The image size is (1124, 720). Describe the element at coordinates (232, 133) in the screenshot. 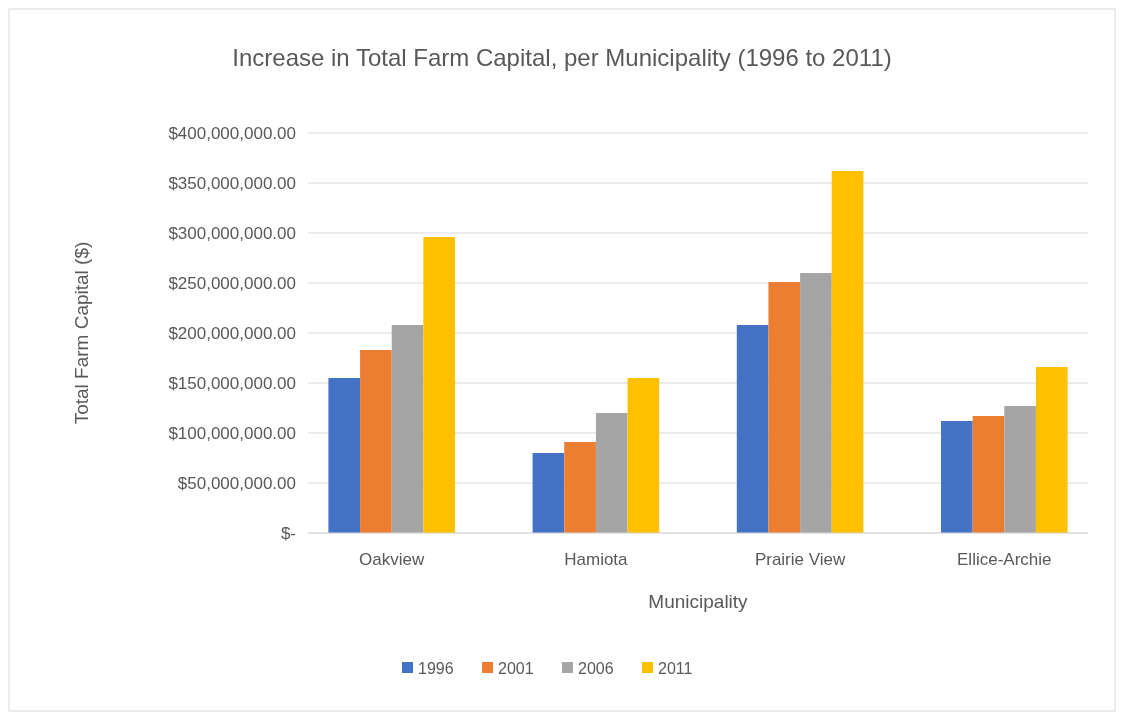

I see `y-tick-label: $400,000,000.00` at that location.